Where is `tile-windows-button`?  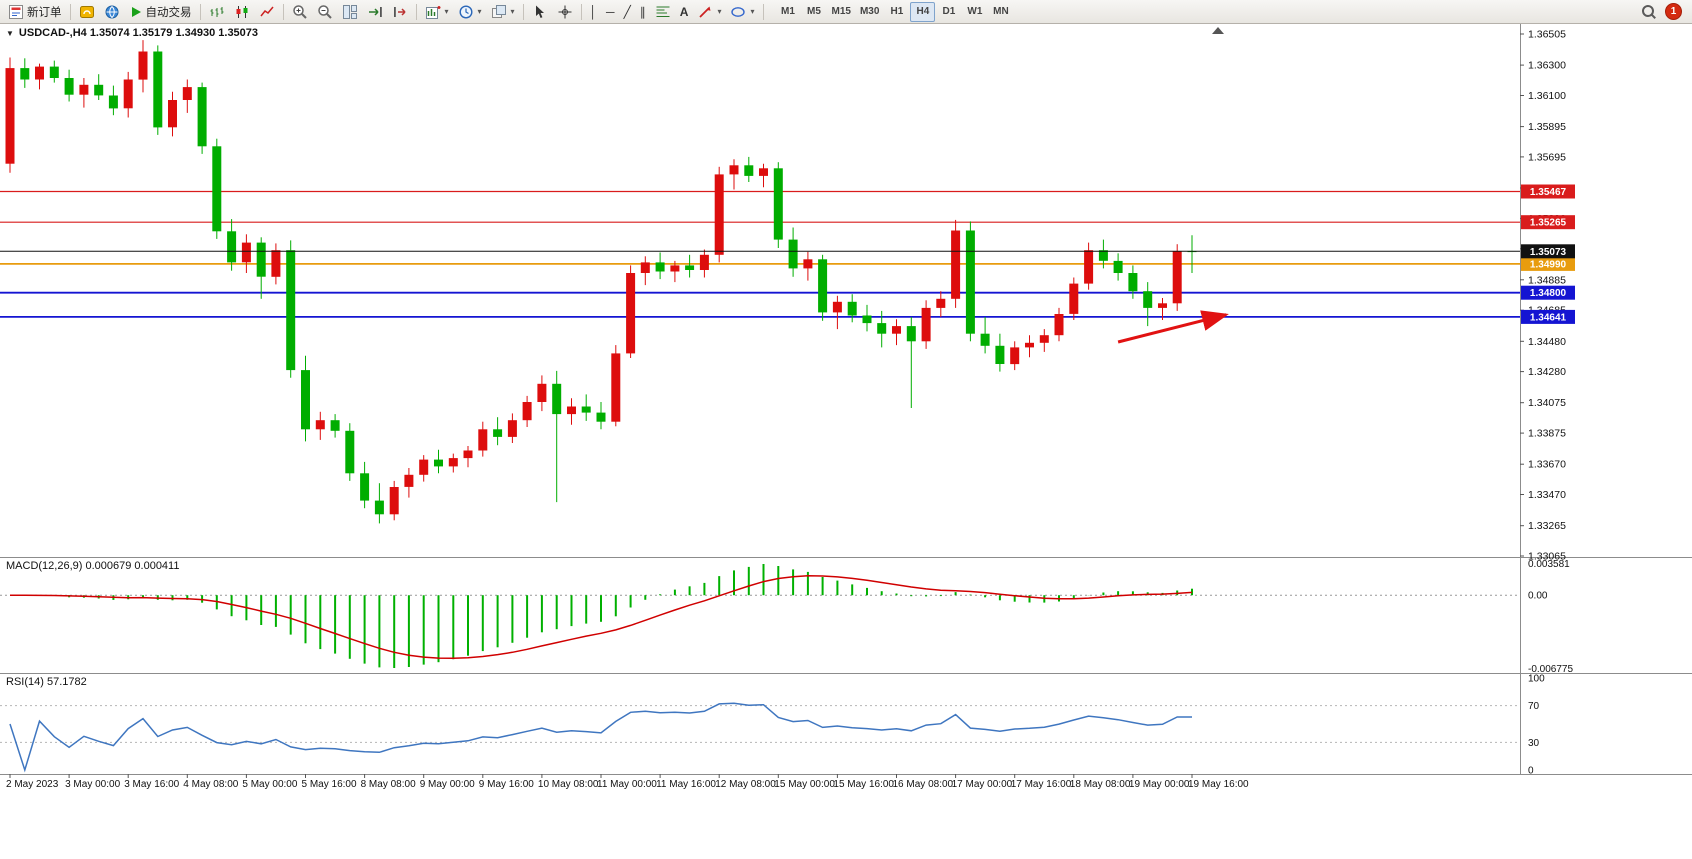
tile-windows-button is located at coordinates (350, 12).